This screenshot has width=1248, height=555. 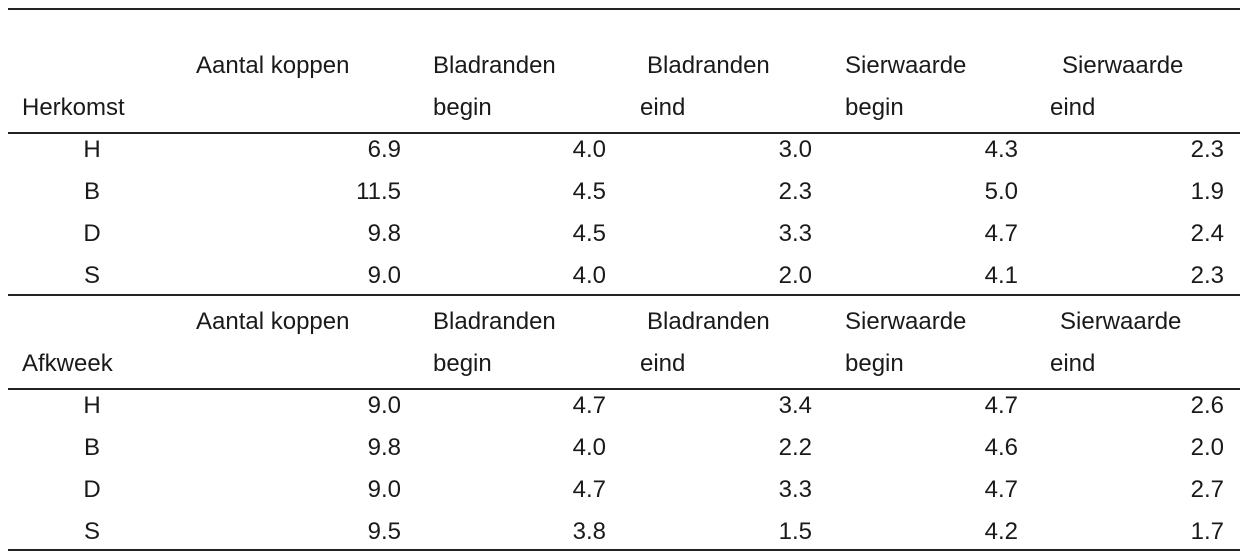 I want to click on cell-sierwaarde-begin: 4.3, so click(x=1001, y=149).